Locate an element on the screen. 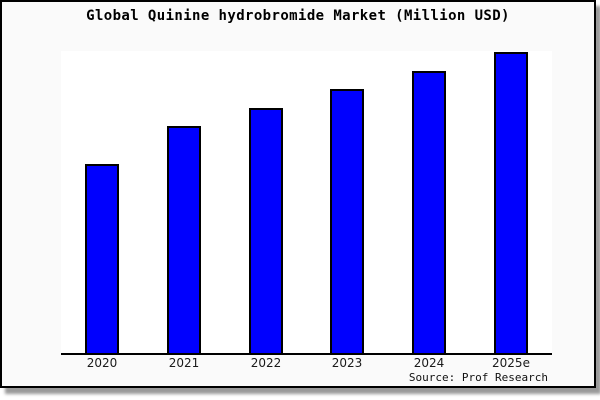  bar-2023 is located at coordinates (347, 221).